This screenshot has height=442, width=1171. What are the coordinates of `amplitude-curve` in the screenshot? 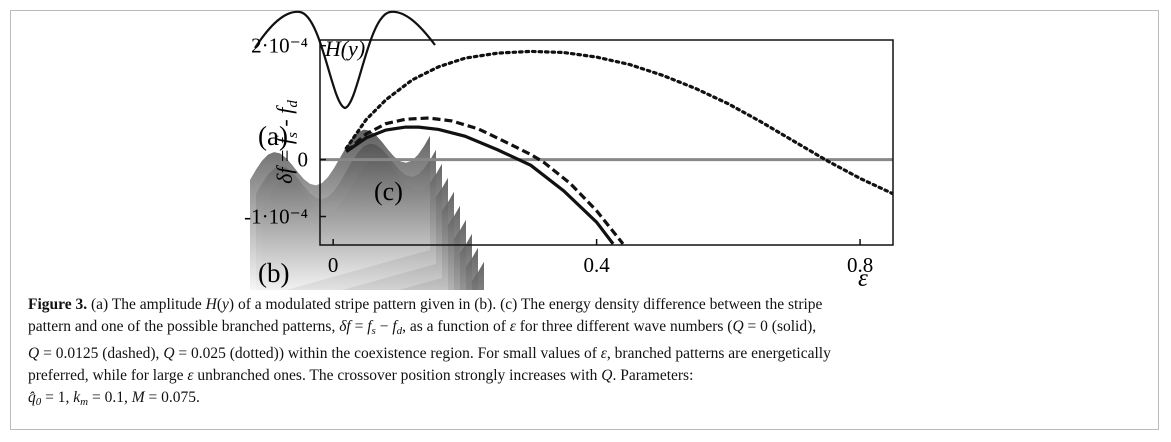 It's located at (345, 60).